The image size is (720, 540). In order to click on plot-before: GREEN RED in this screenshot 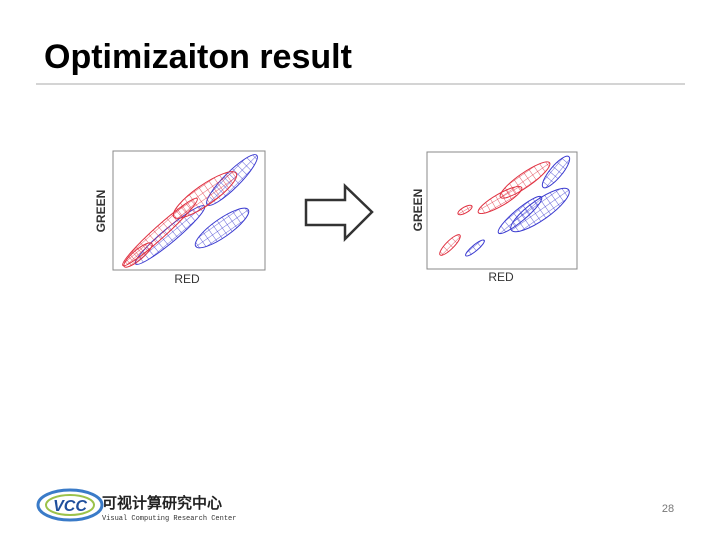, I will do `click(180, 218)`.